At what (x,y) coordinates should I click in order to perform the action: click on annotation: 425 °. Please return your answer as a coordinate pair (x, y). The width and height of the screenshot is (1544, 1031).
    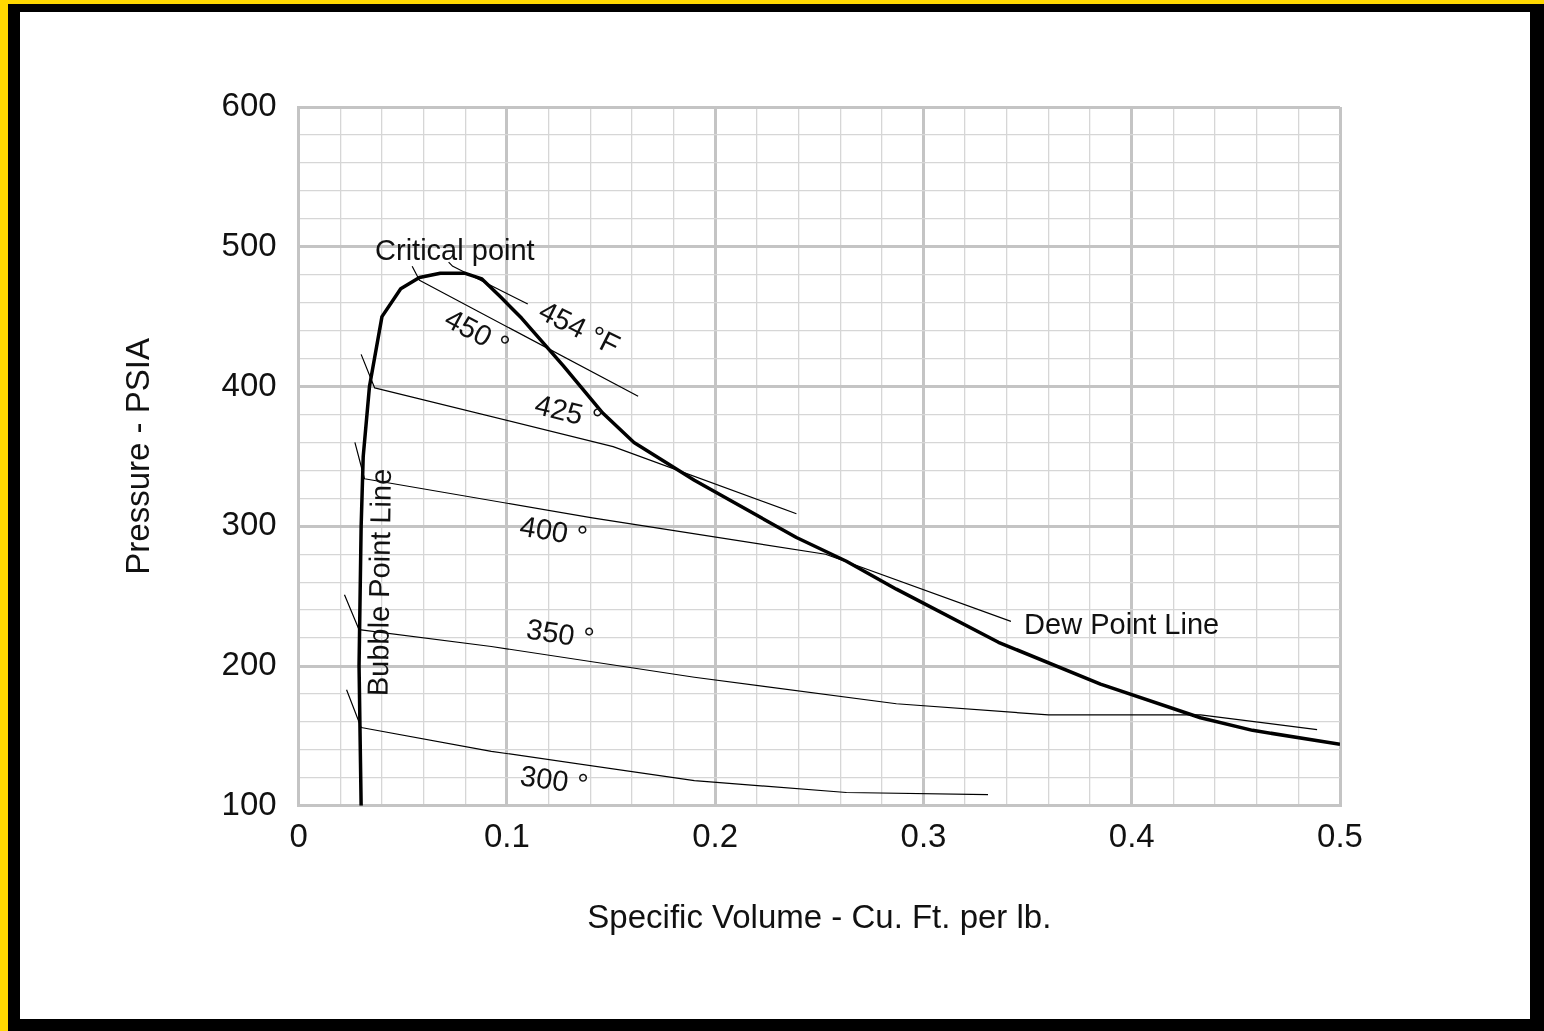
    Looking at the image, I should click on (568, 412).